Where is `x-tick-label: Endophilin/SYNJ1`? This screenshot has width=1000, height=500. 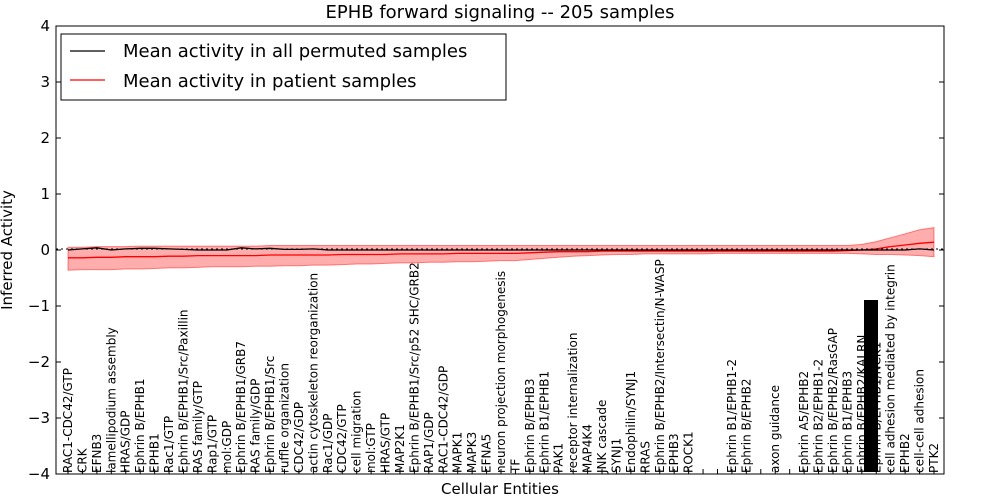
x-tick-label: Endophilin/SYNJ1 is located at coordinates (631, 422).